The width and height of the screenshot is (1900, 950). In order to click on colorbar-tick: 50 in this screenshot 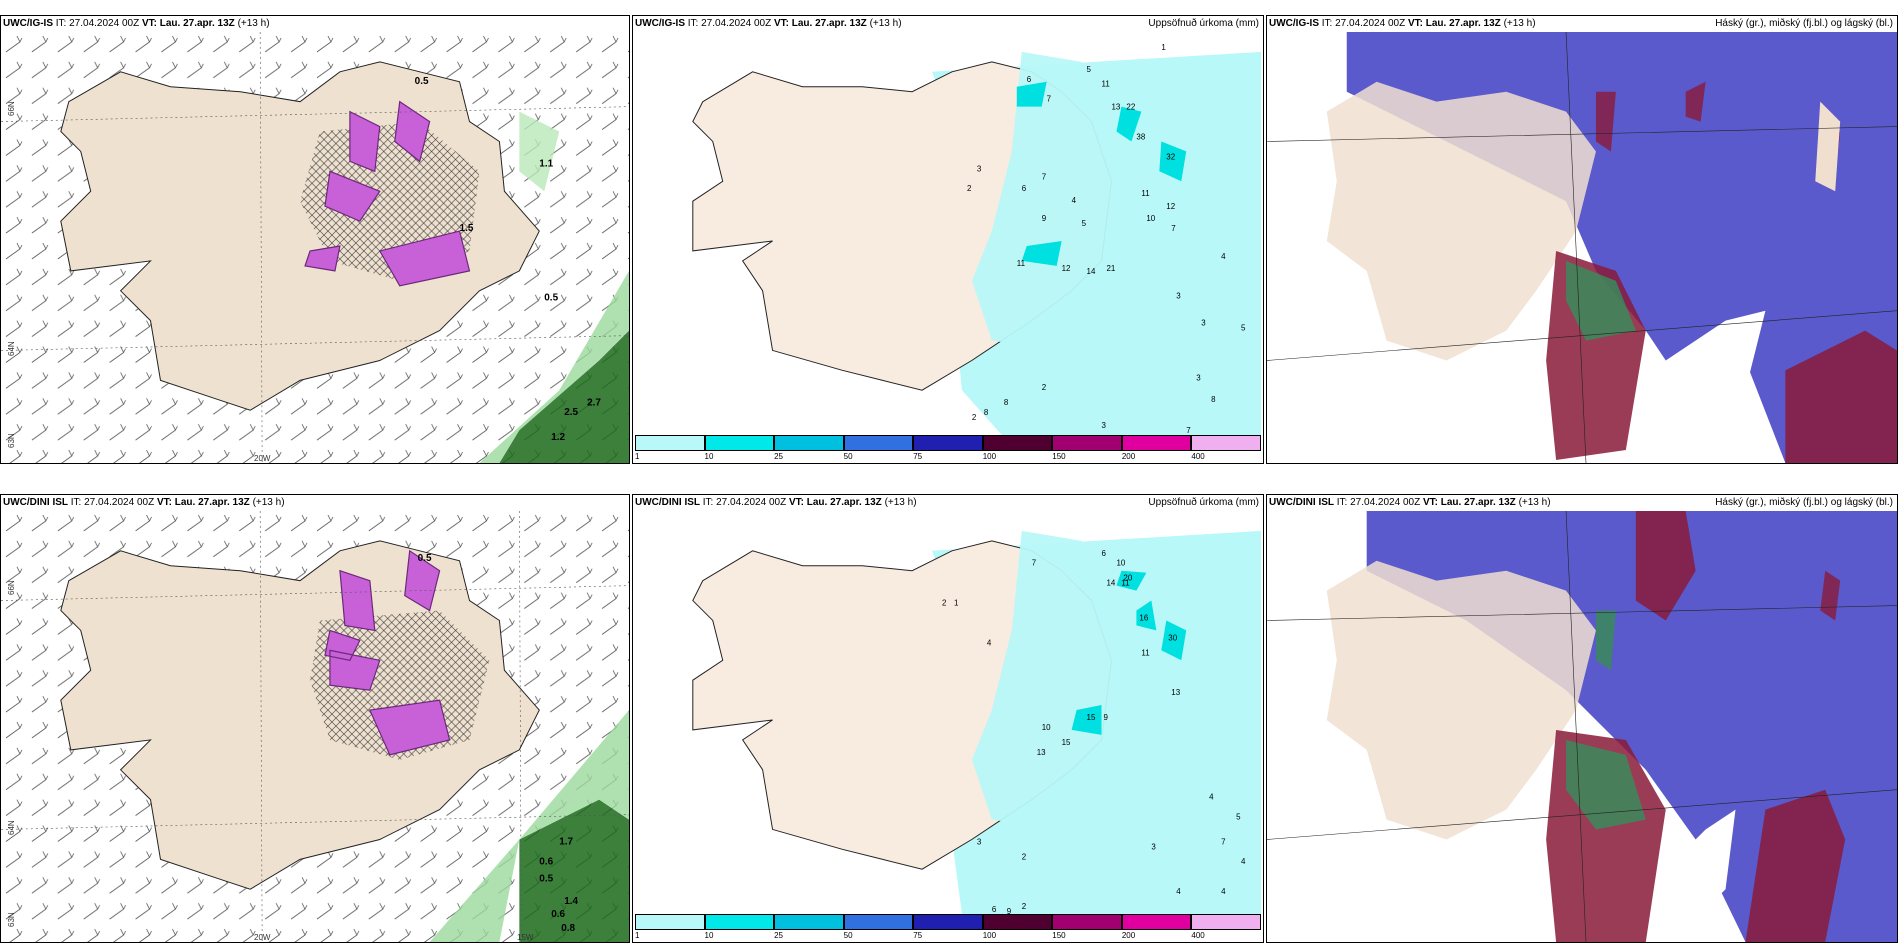, I will do `click(848, 456)`.